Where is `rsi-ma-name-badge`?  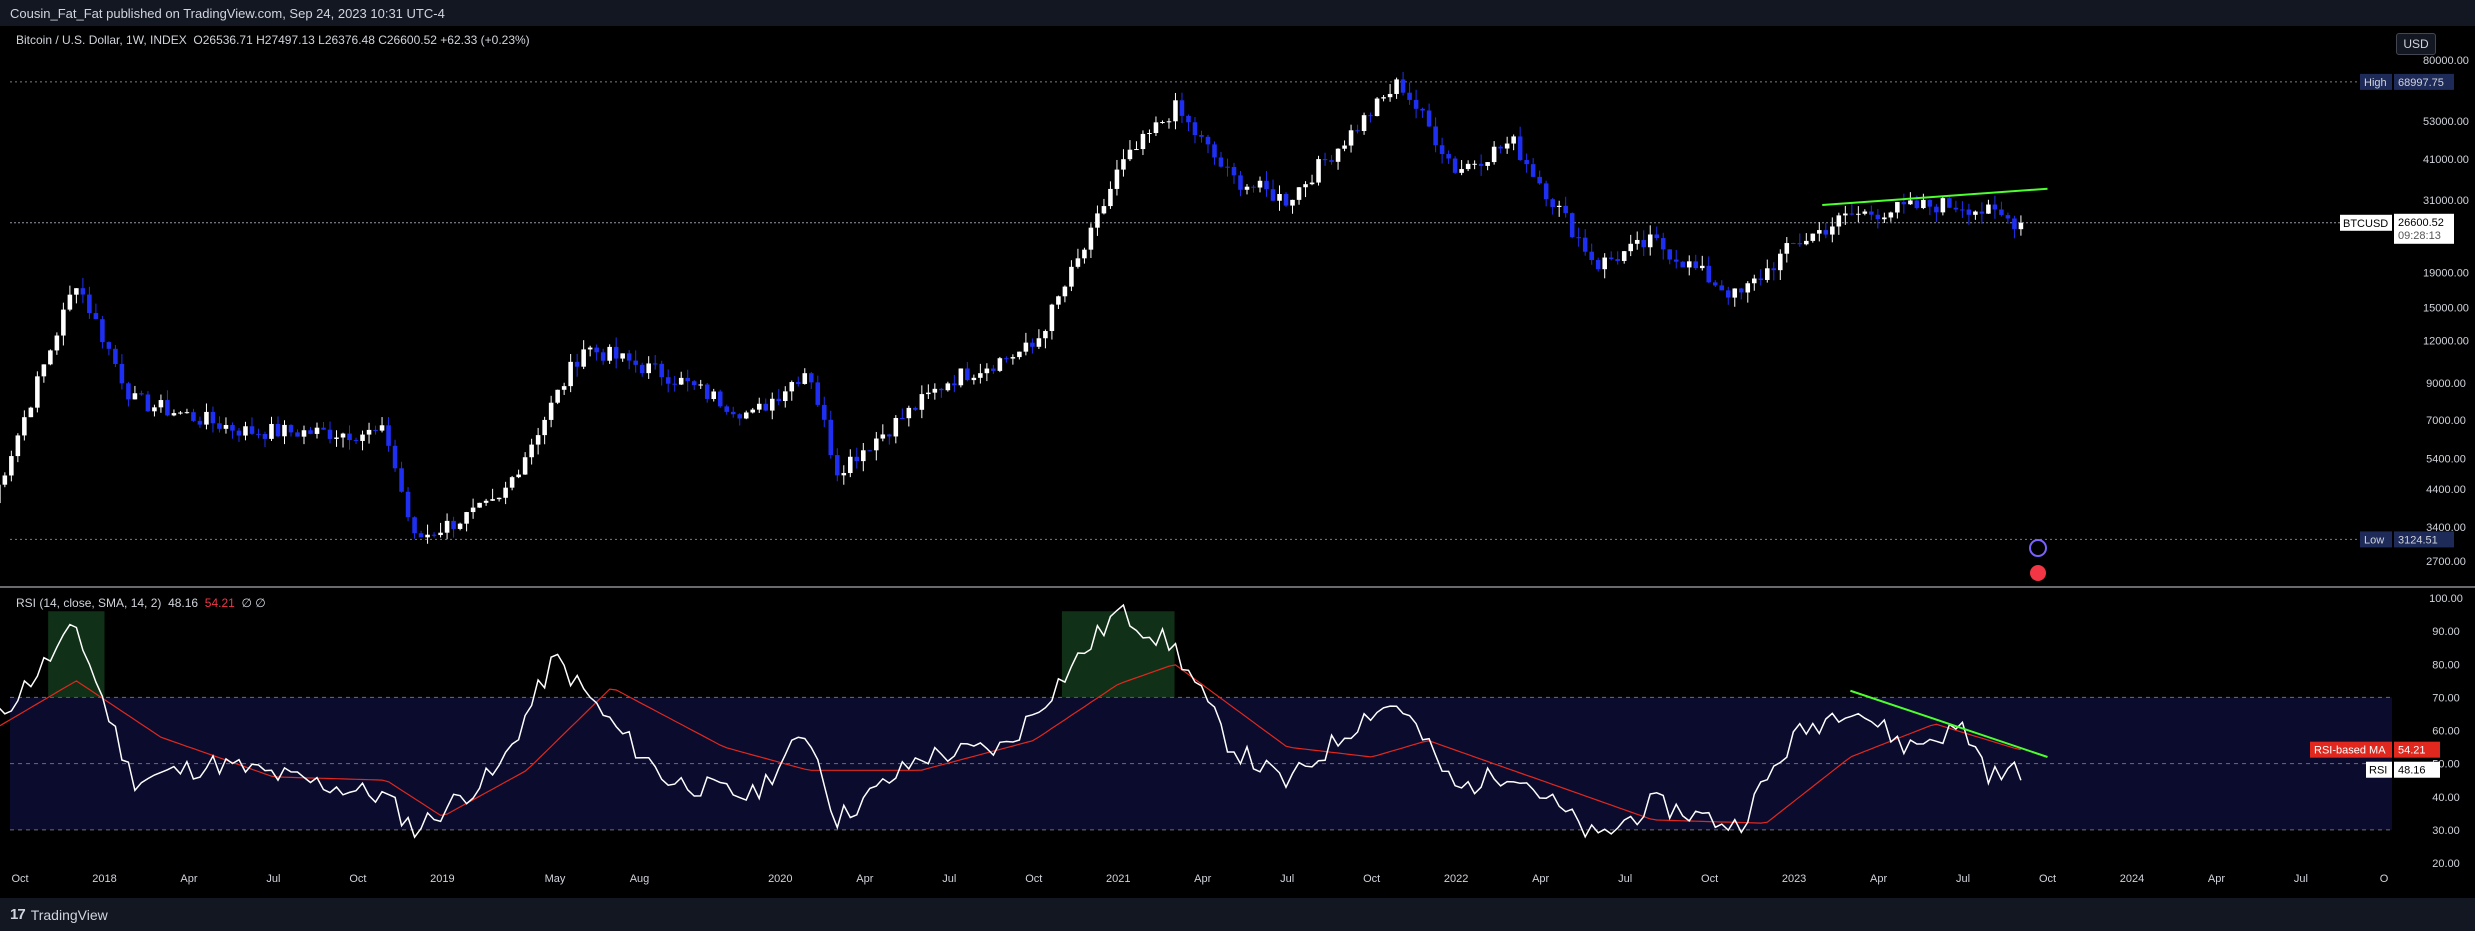 rsi-ma-name-badge is located at coordinates (2351, 749).